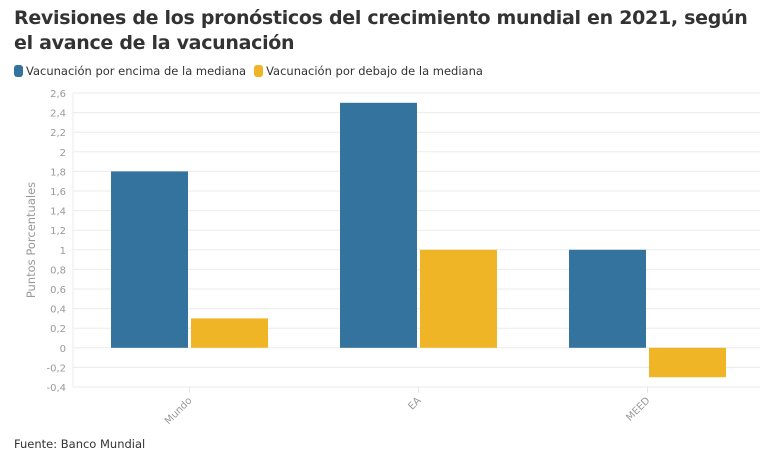 The width and height of the screenshot is (770, 453). What do you see at coordinates (259, 71) in the screenshot?
I see `legend-swatch-below` at bounding box center [259, 71].